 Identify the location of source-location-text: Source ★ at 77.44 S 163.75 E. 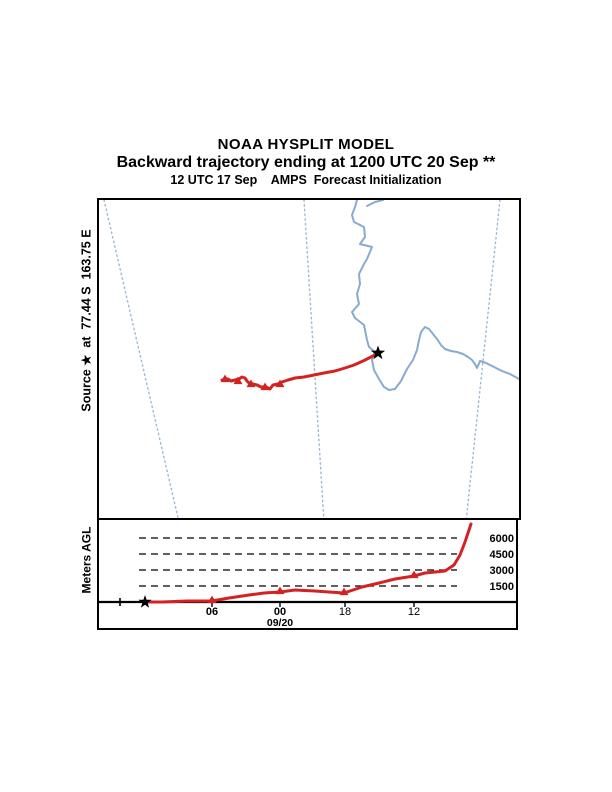
(86, 320).